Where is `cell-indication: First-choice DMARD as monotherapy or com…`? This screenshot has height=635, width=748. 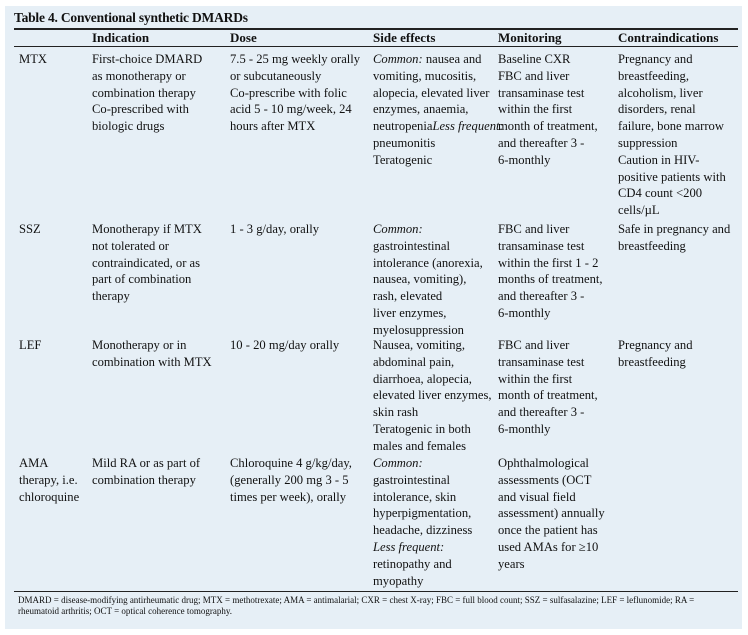
cell-indication: First-choice DMARD as monotherapy or com… is located at coordinates (147, 93).